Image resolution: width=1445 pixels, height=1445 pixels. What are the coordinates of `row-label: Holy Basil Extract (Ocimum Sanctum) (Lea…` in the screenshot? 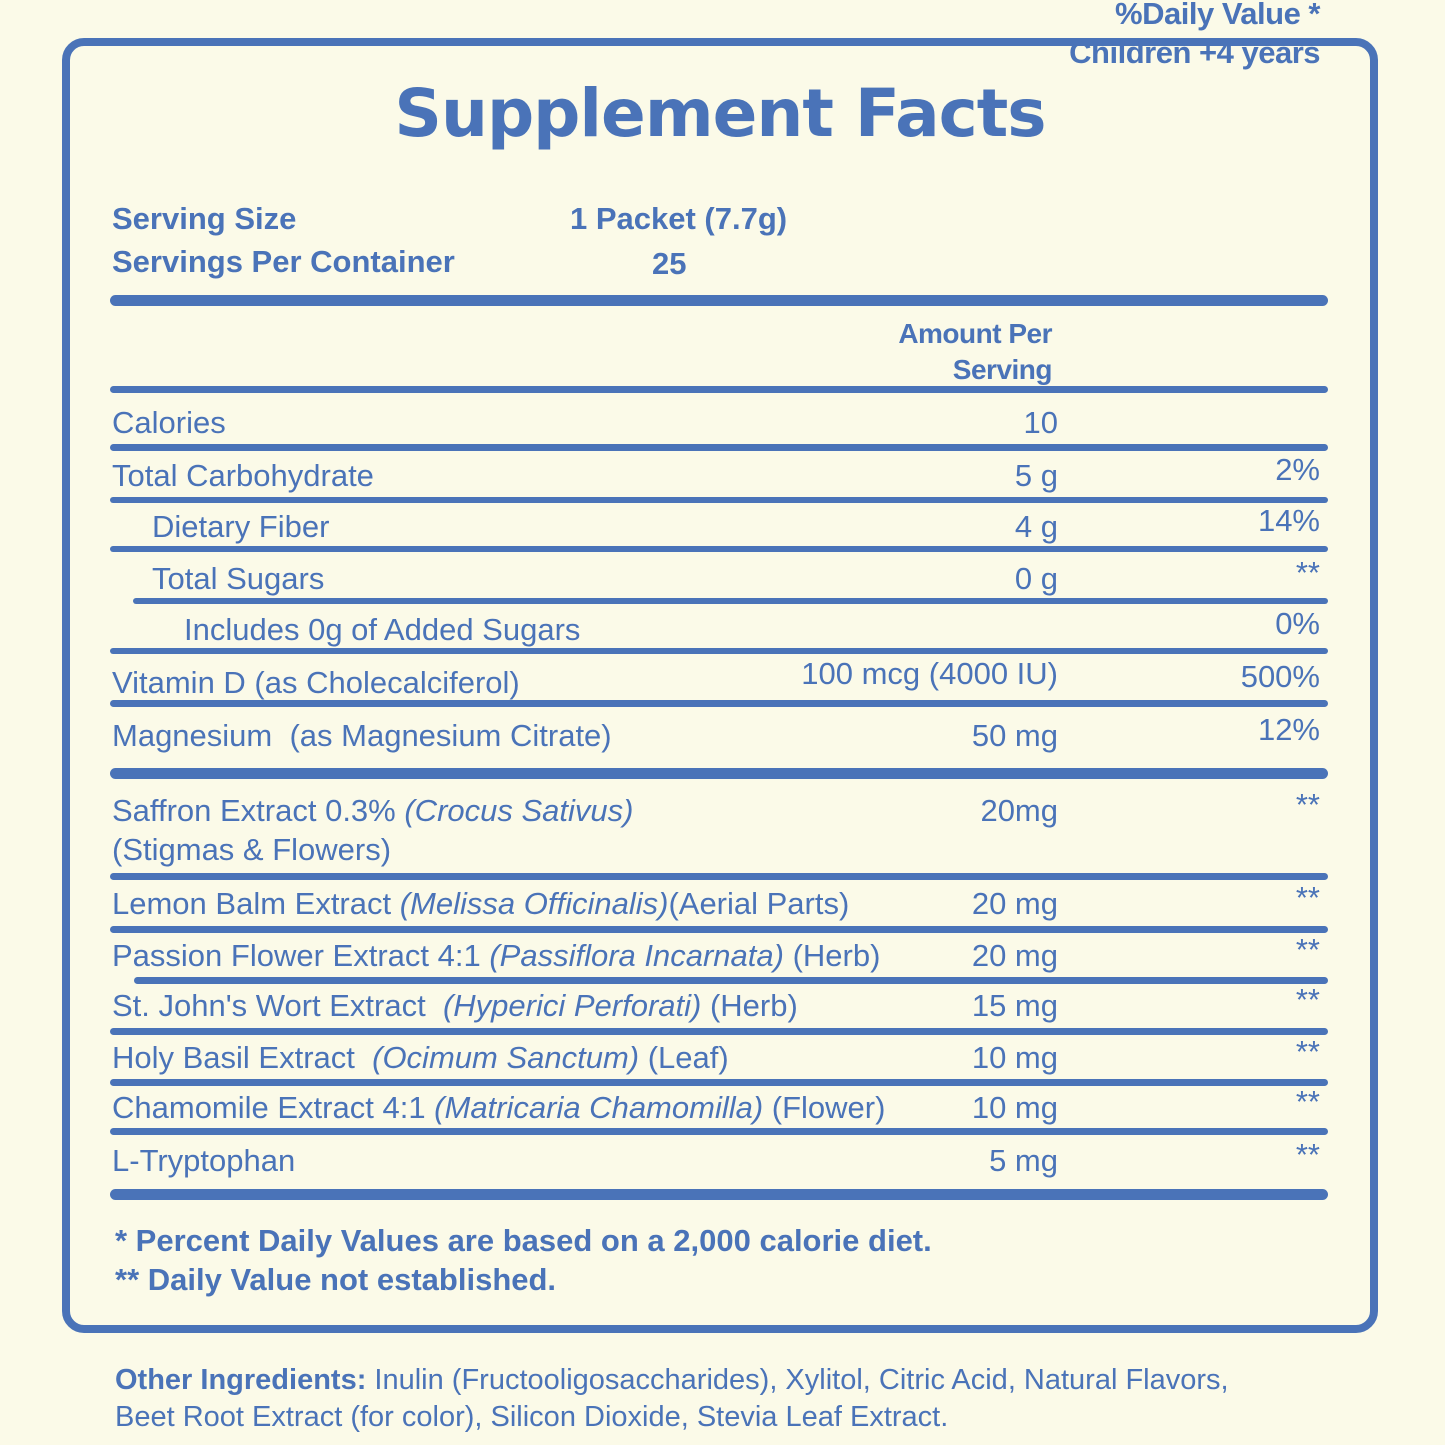 It's located at (420, 1057).